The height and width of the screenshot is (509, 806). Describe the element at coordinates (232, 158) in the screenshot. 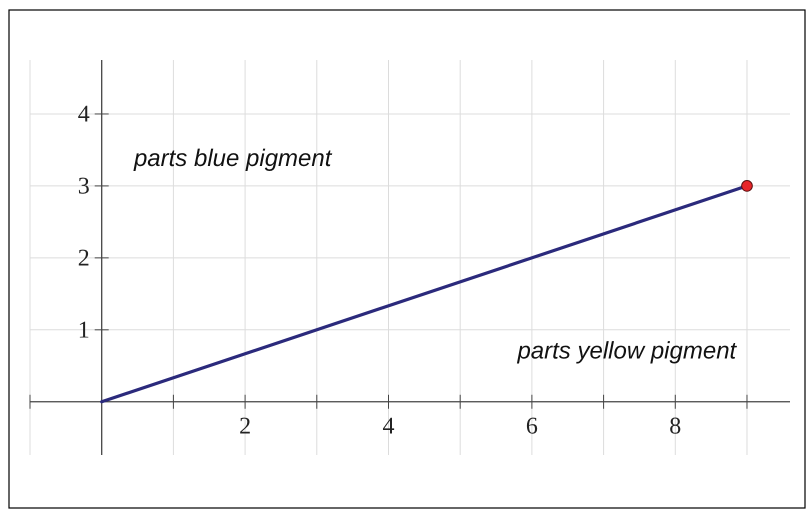

I see `y-axis-title: parts blue pigment` at that location.